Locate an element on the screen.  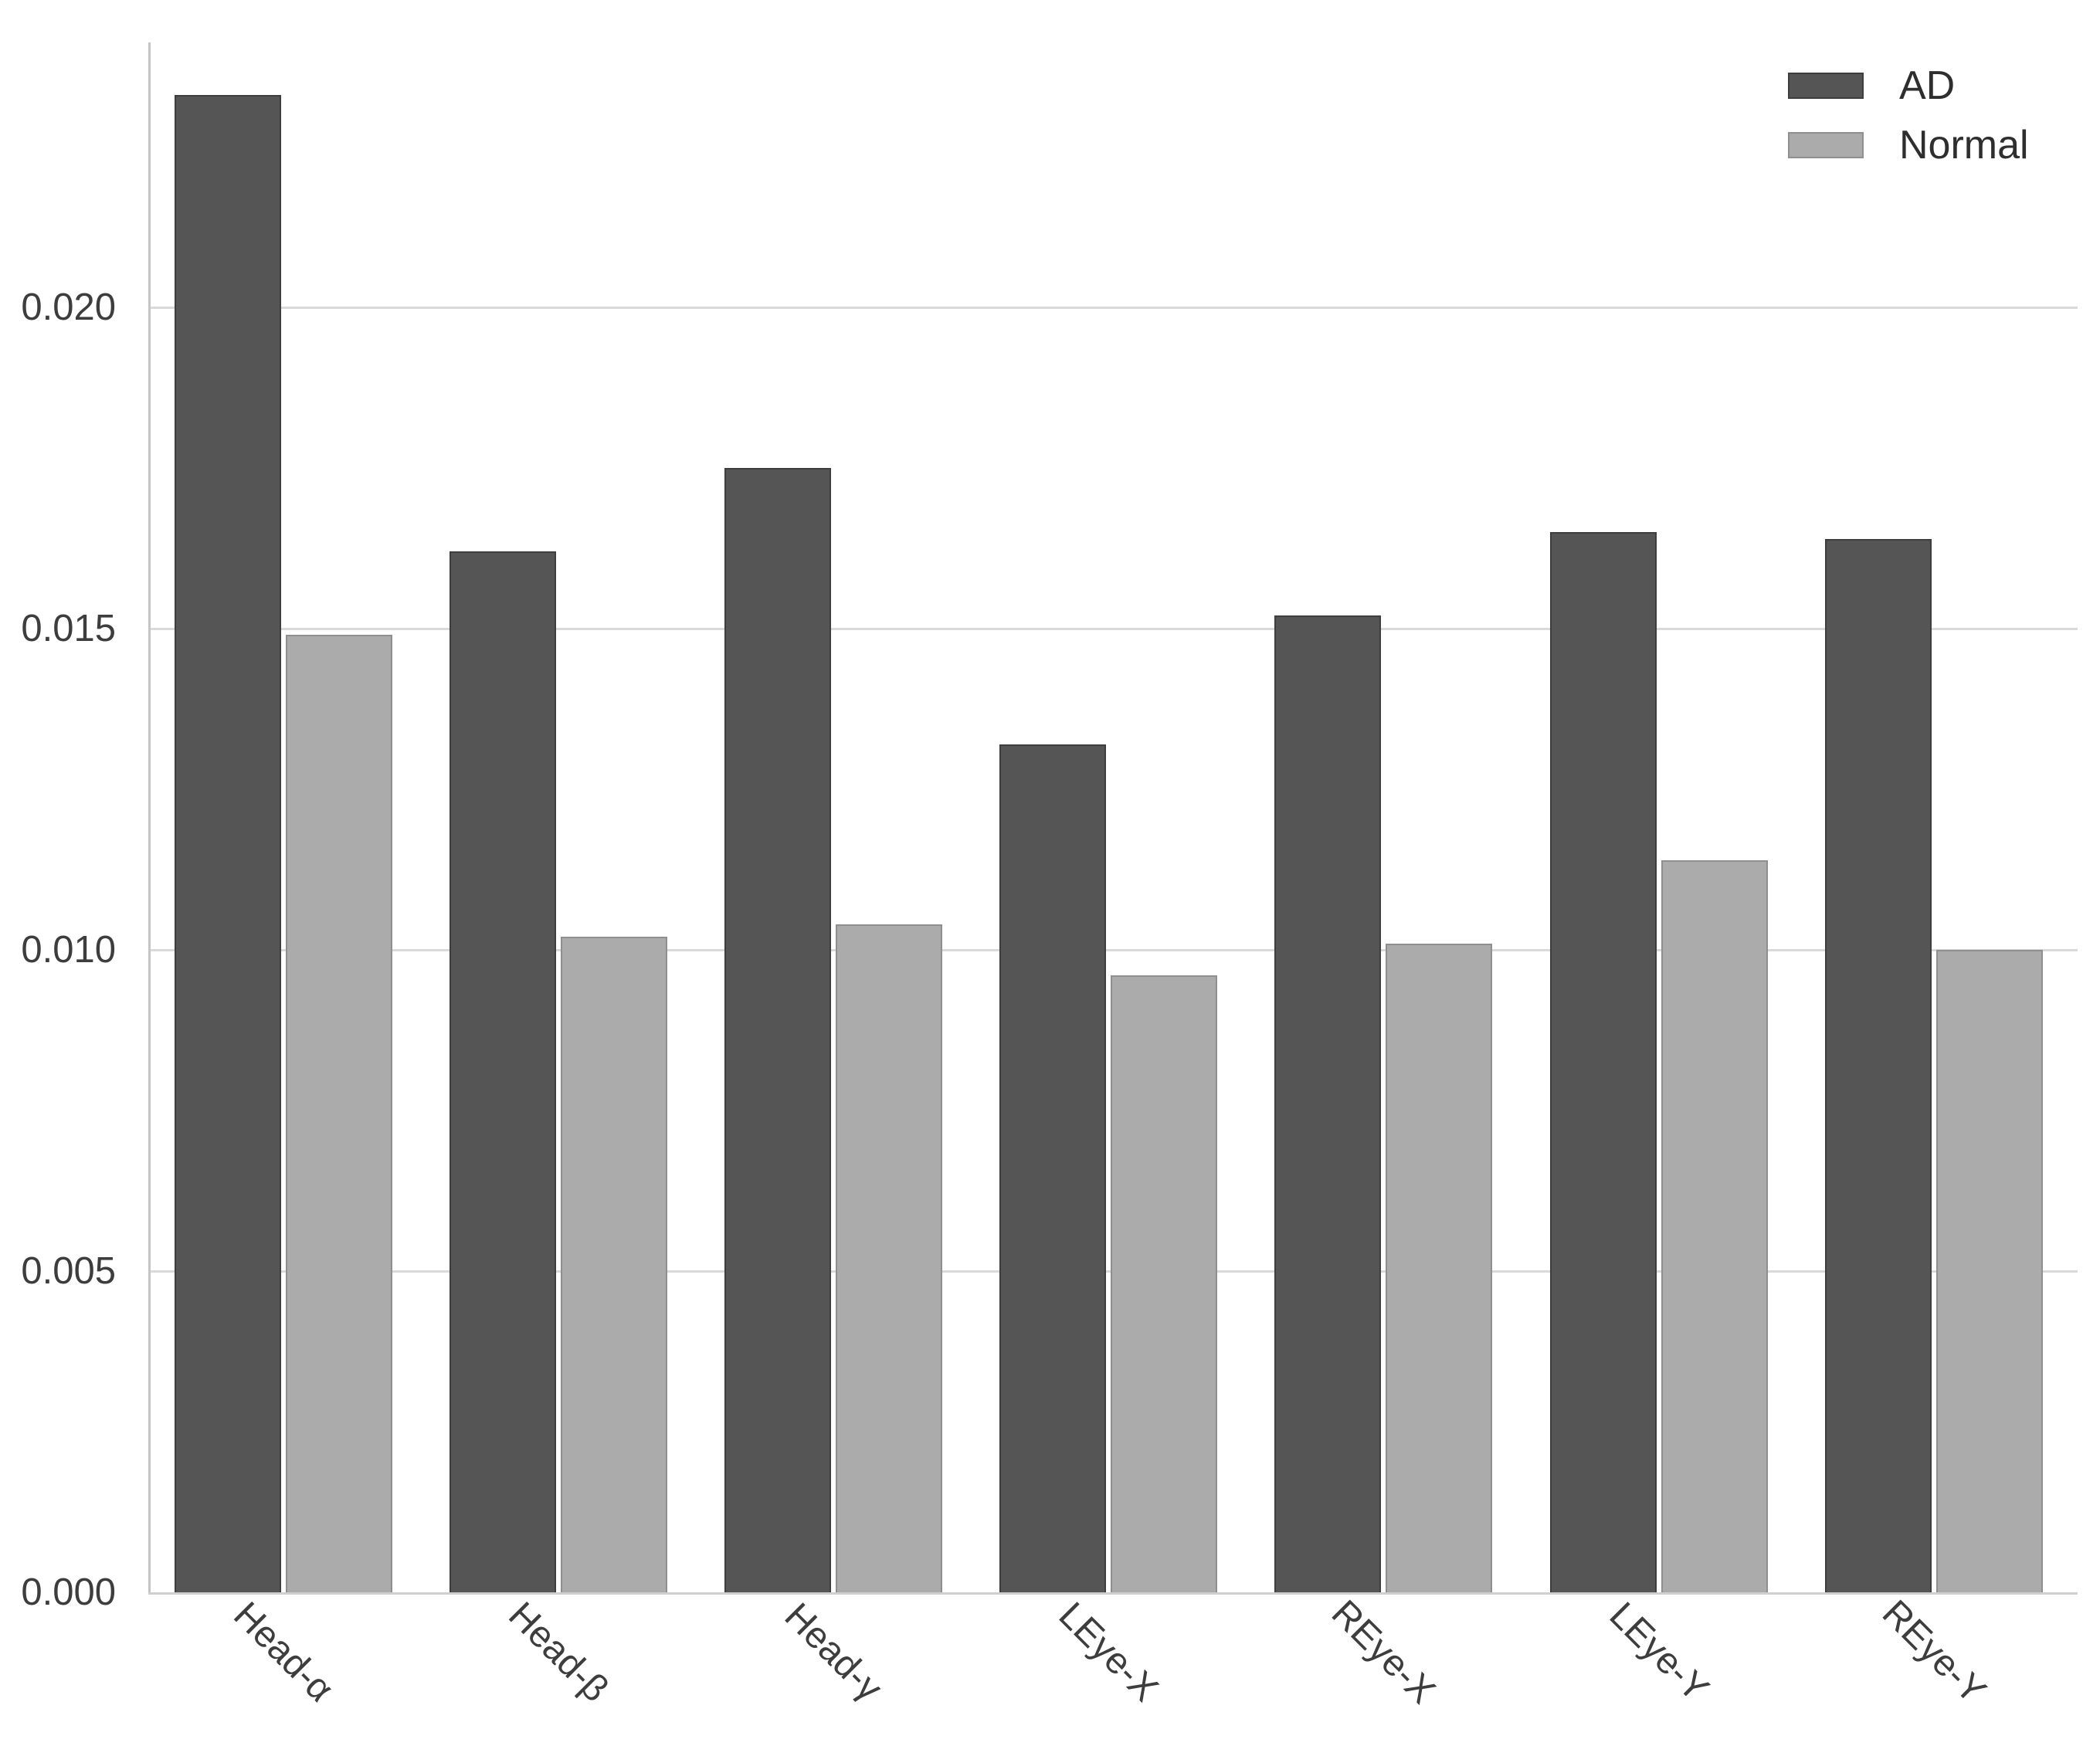
bar-ad-Head-β is located at coordinates (502, 1072).